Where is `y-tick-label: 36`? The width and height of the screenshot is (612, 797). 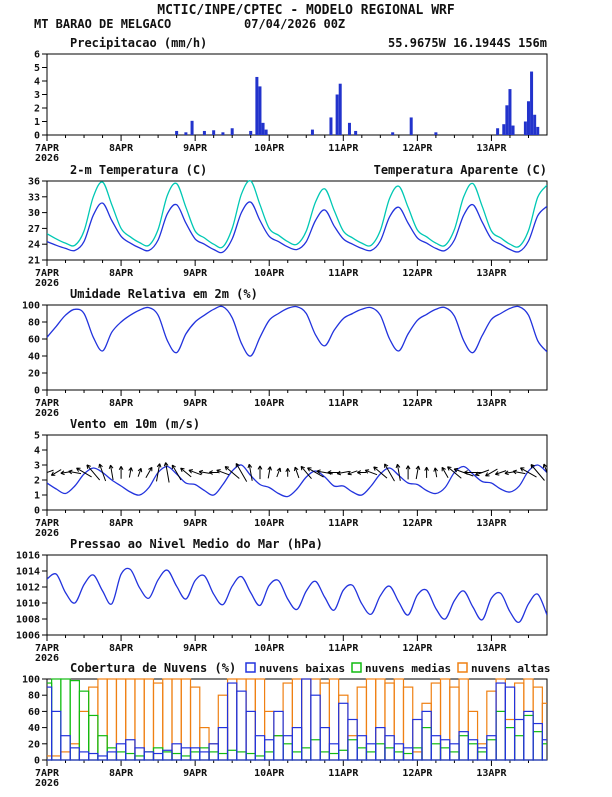
y-tick-label: 36 is located at coordinates (34, 182).